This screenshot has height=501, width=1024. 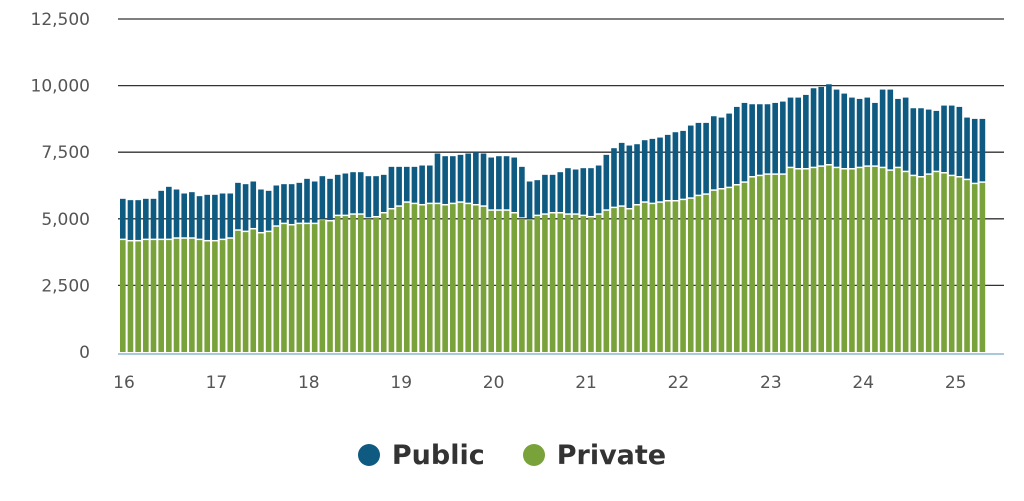 I want to click on x-tick-label: 16, so click(x=124, y=383).